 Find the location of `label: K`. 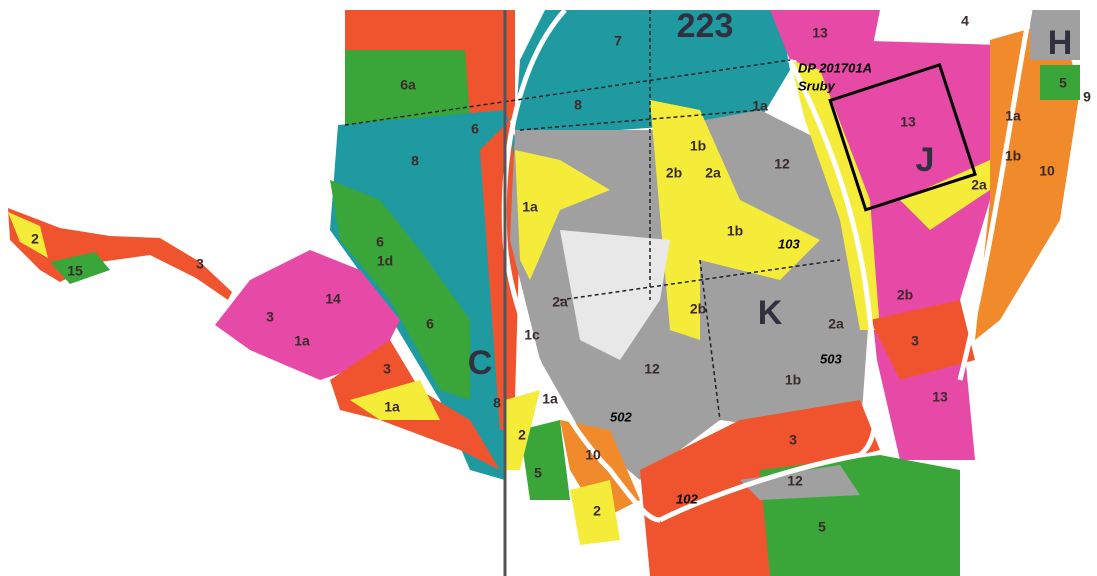

label: K is located at coordinates (770, 313).